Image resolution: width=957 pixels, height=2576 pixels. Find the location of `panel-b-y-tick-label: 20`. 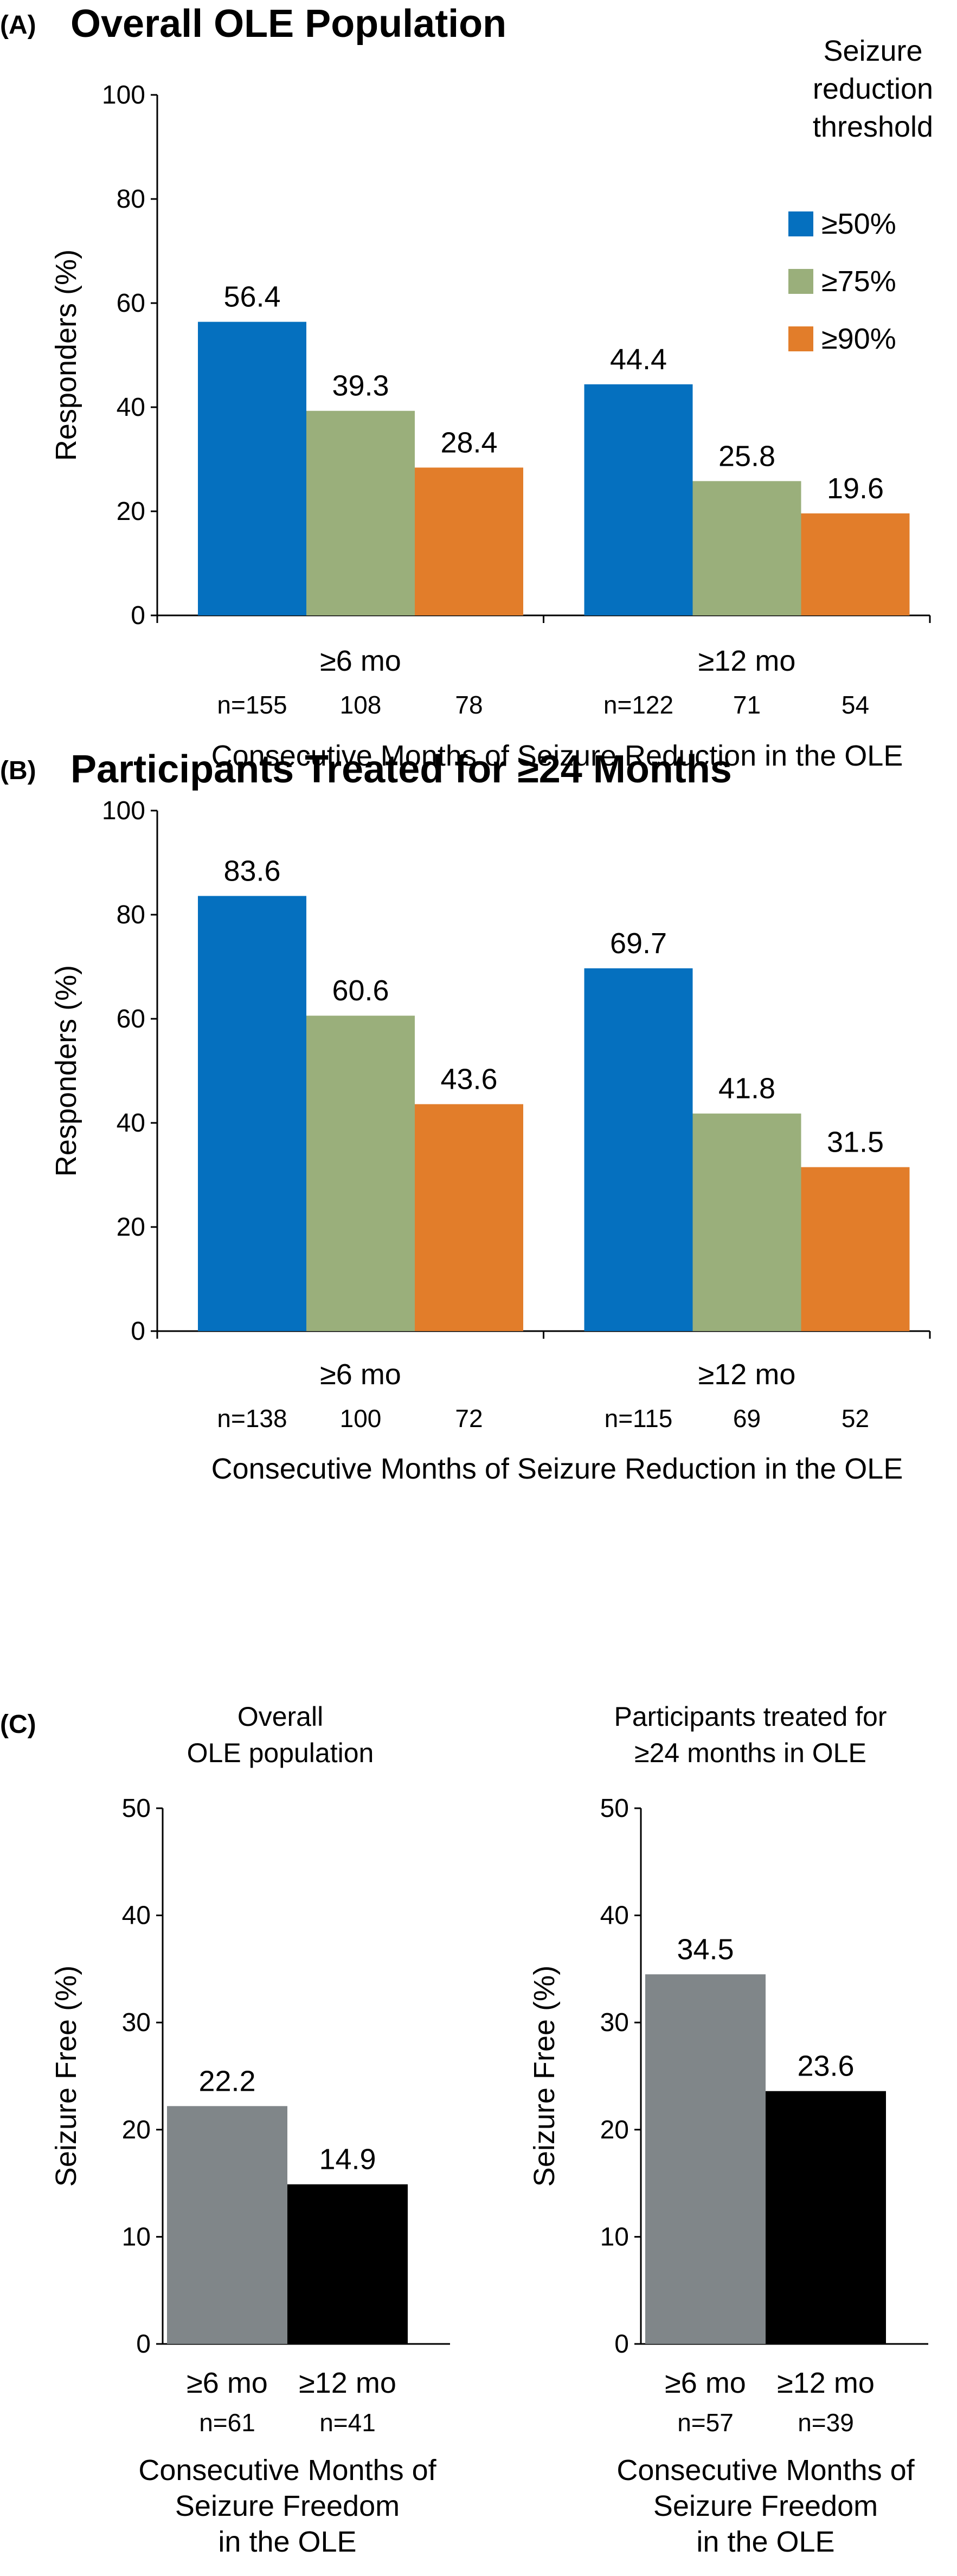

panel-b-y-tick-label: 20 is located at coordinates (131, 1227).